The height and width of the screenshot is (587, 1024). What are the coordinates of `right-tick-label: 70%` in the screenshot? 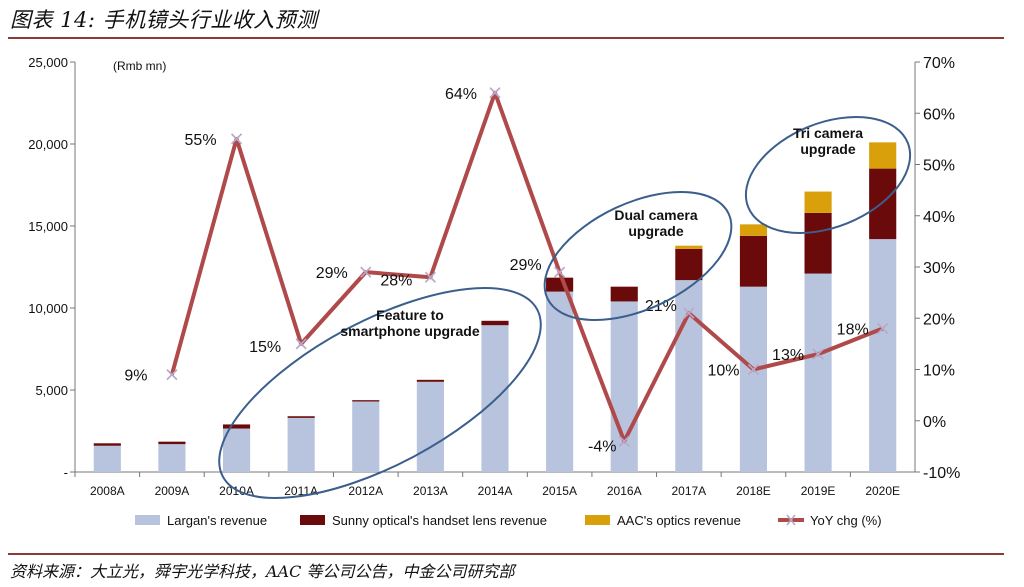 It's located at (939, 63).